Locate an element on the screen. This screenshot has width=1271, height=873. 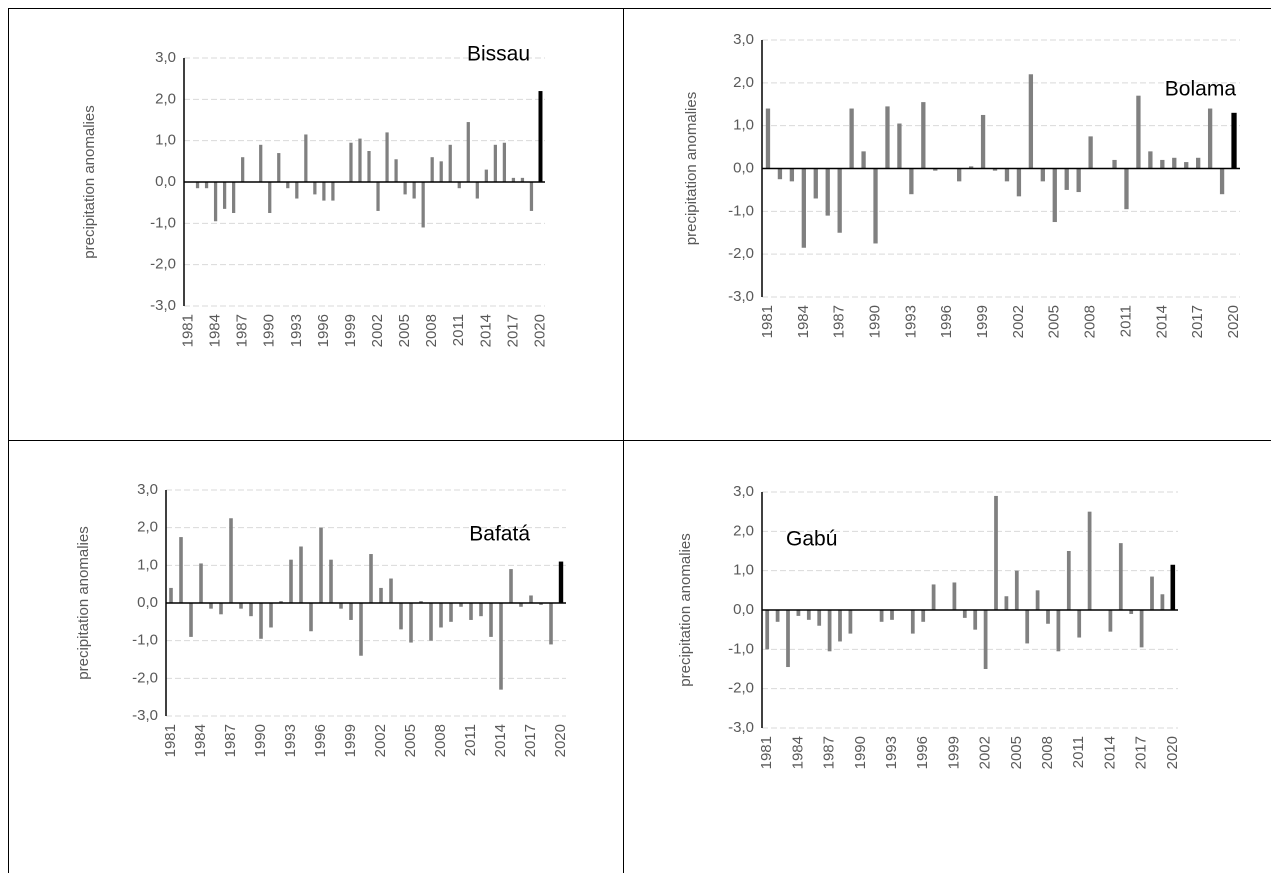
x-tick-label: 1999 is located at coordinates (350, 740).